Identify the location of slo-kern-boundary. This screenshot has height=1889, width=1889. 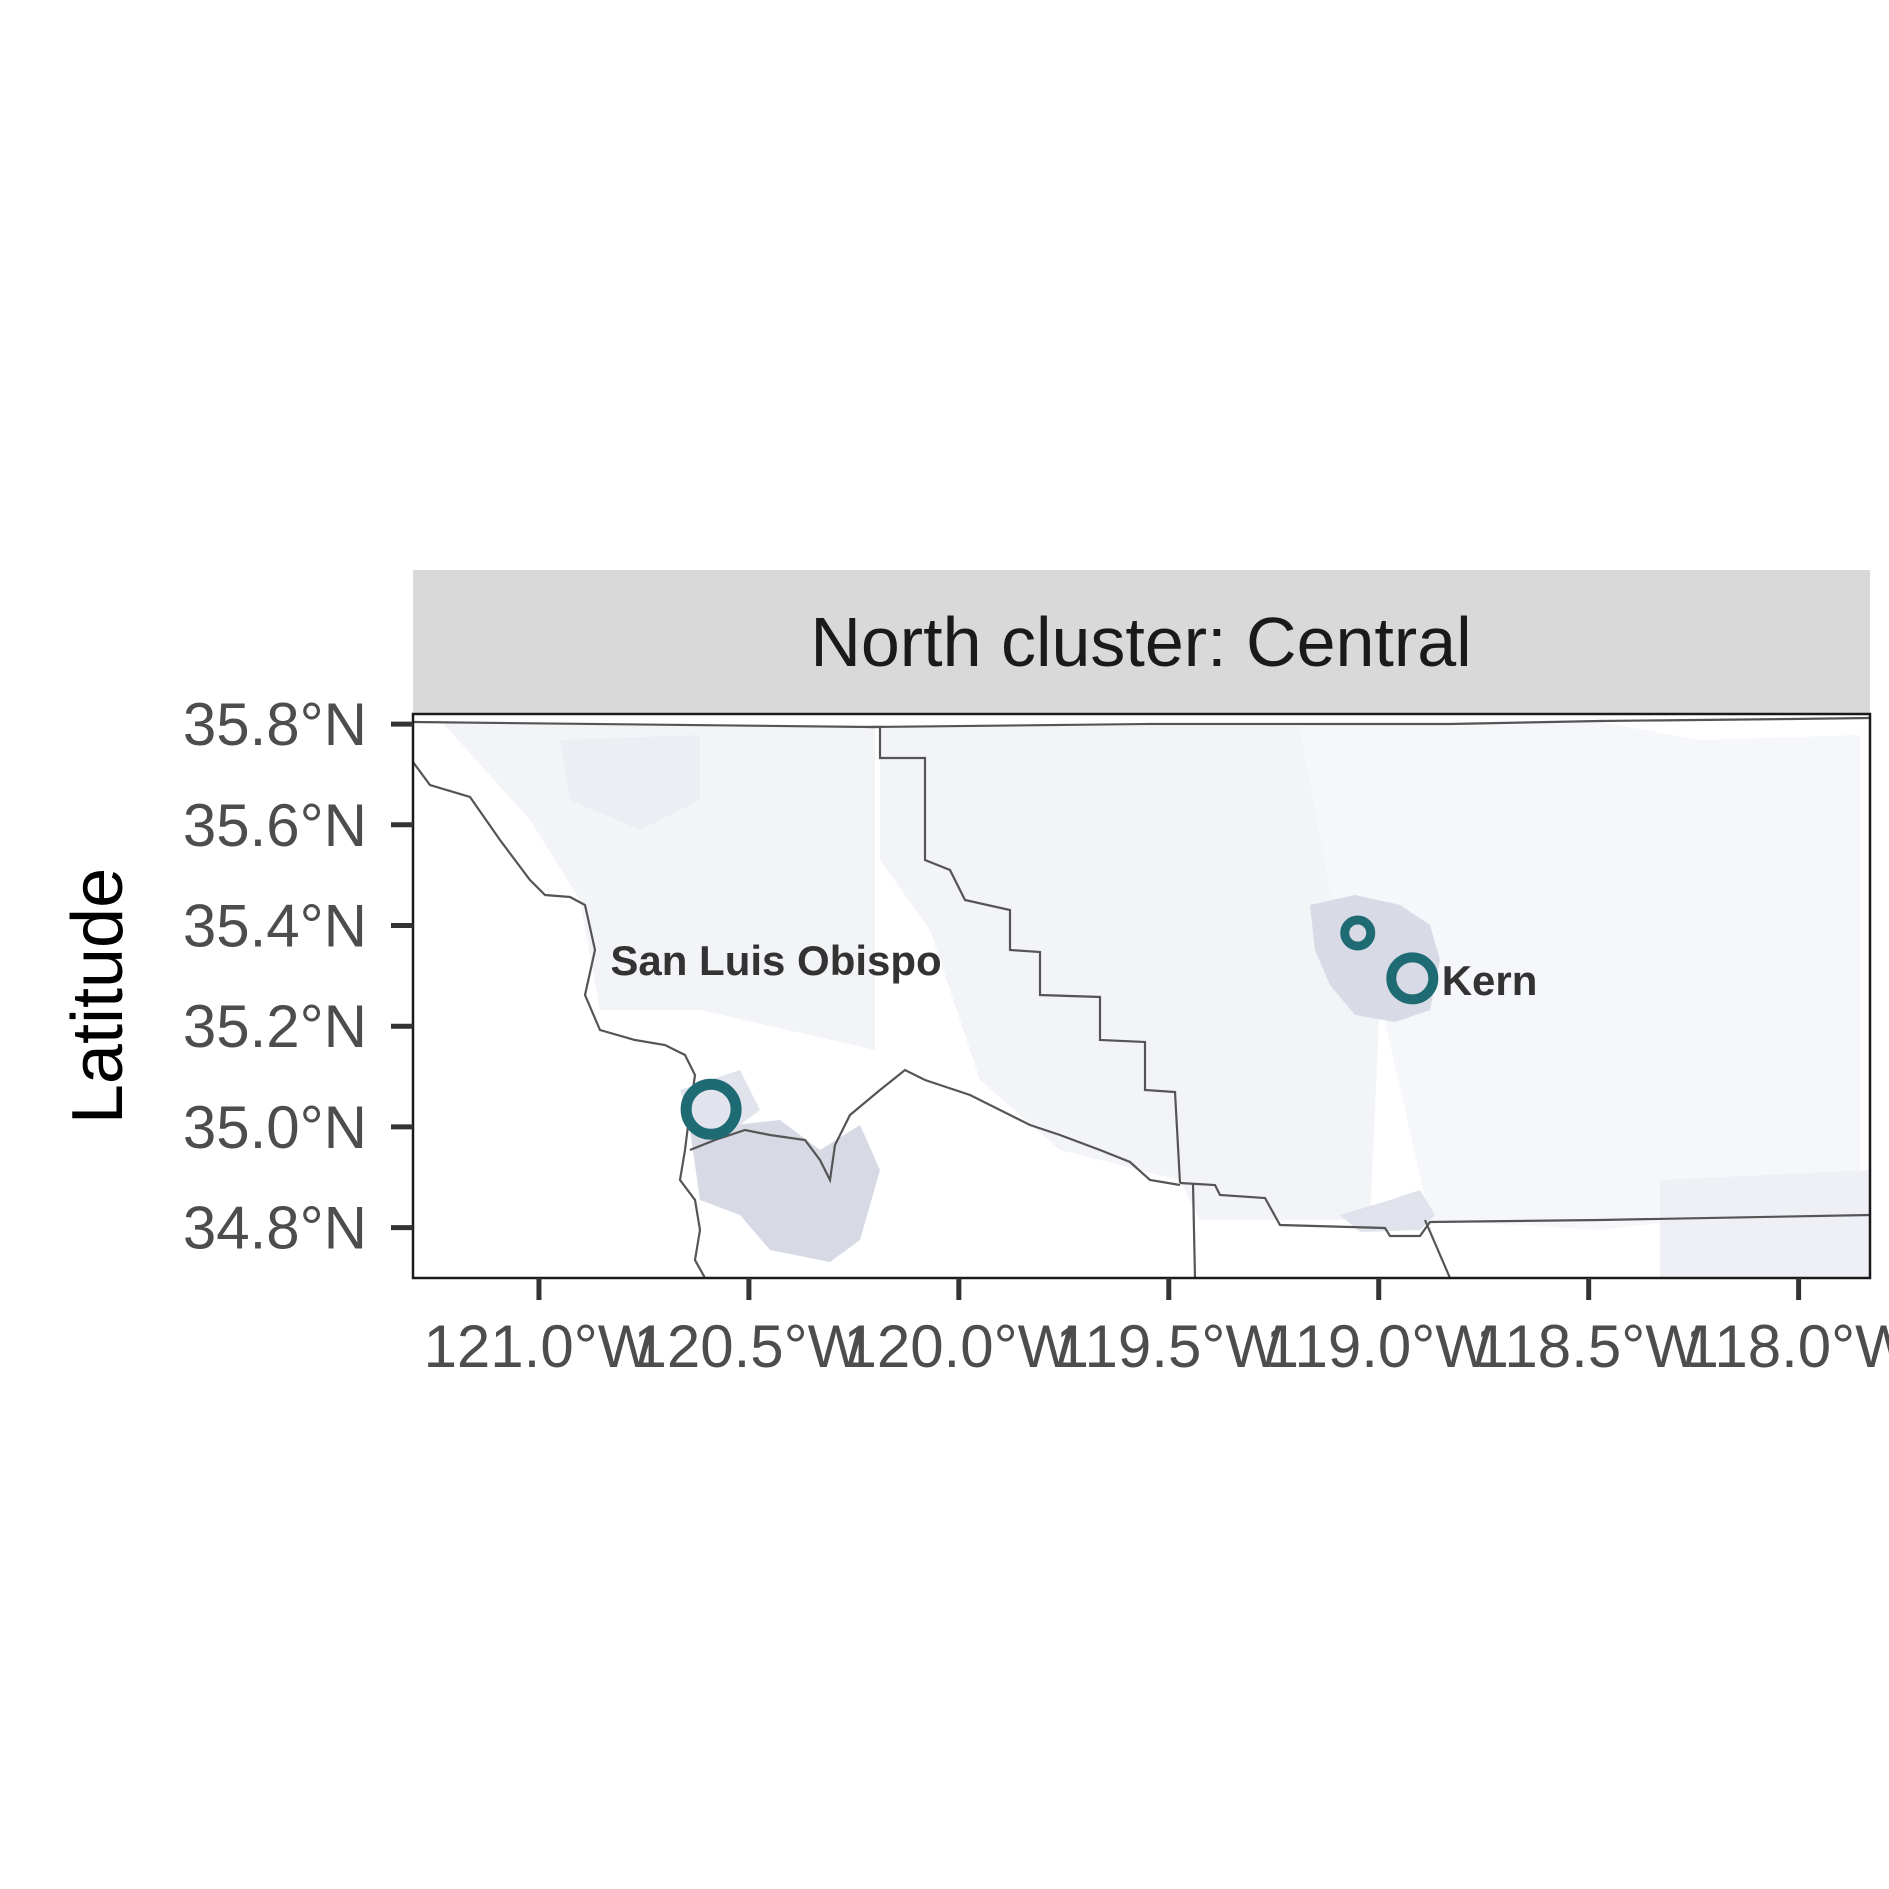
(1026, 954).